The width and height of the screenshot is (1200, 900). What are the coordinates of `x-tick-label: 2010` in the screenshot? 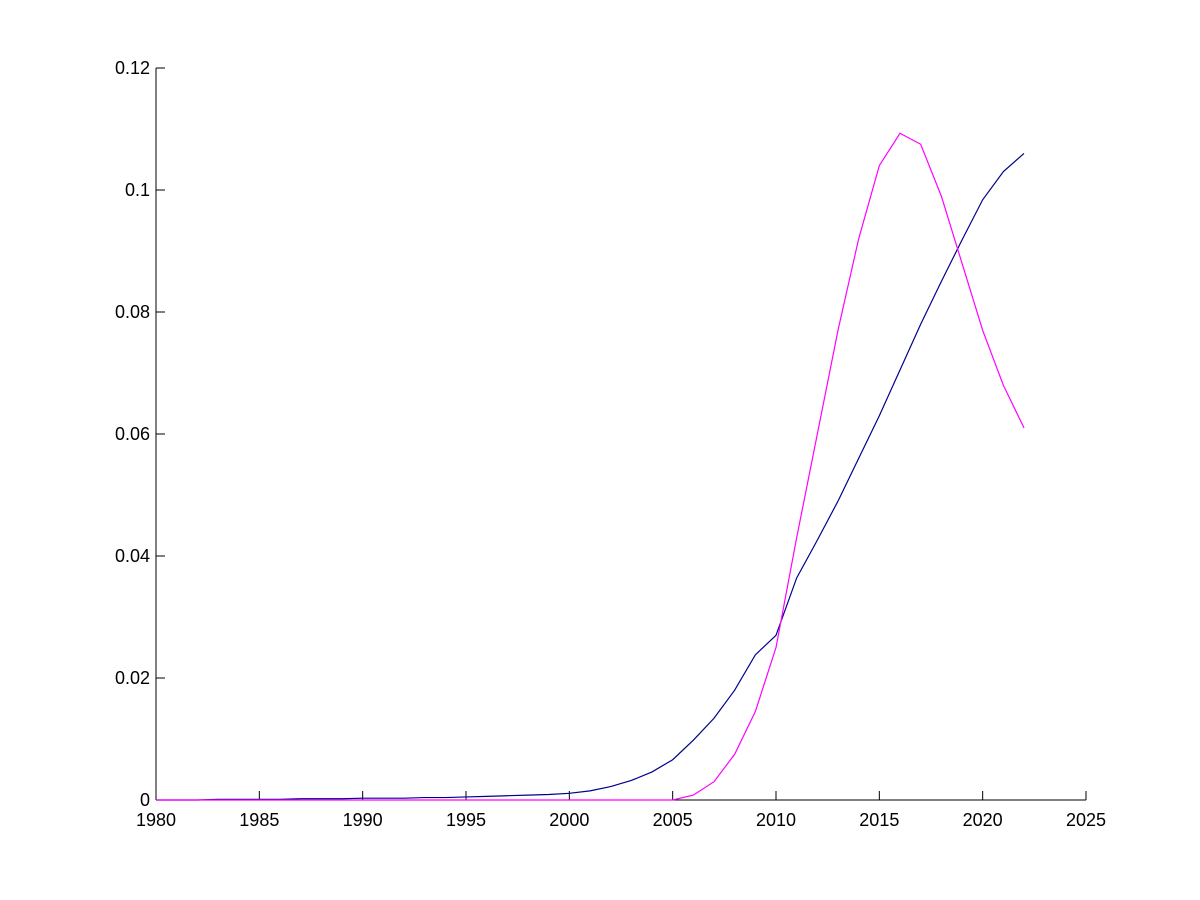 It's located at (776, 820).